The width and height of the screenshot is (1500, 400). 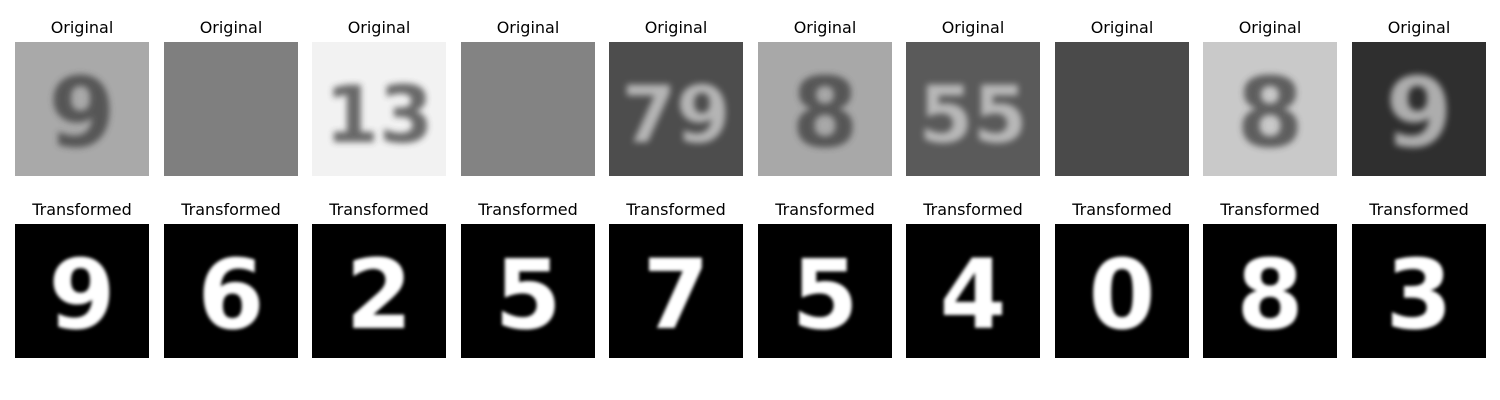 I want to click on original-image: 13, so click(x=379, y=109).